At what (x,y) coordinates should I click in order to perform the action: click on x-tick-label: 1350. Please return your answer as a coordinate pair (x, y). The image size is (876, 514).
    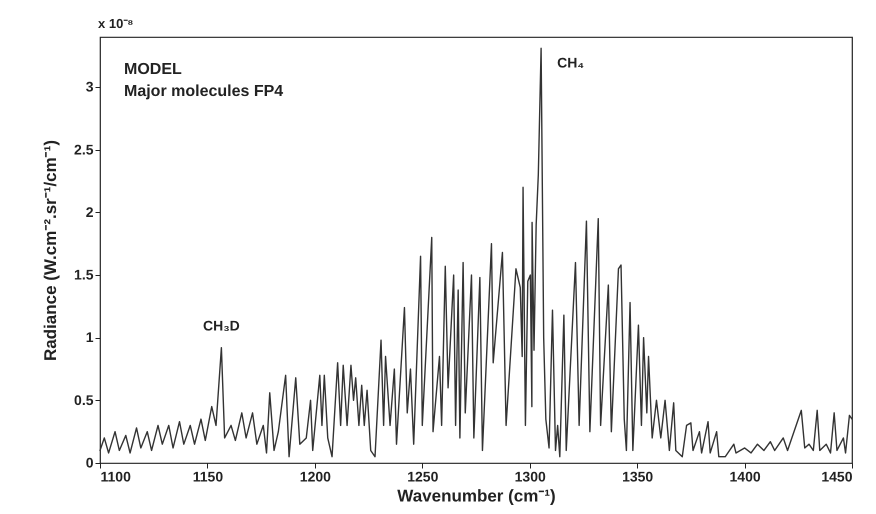
    Looking at the image, I should click on (638, 476).